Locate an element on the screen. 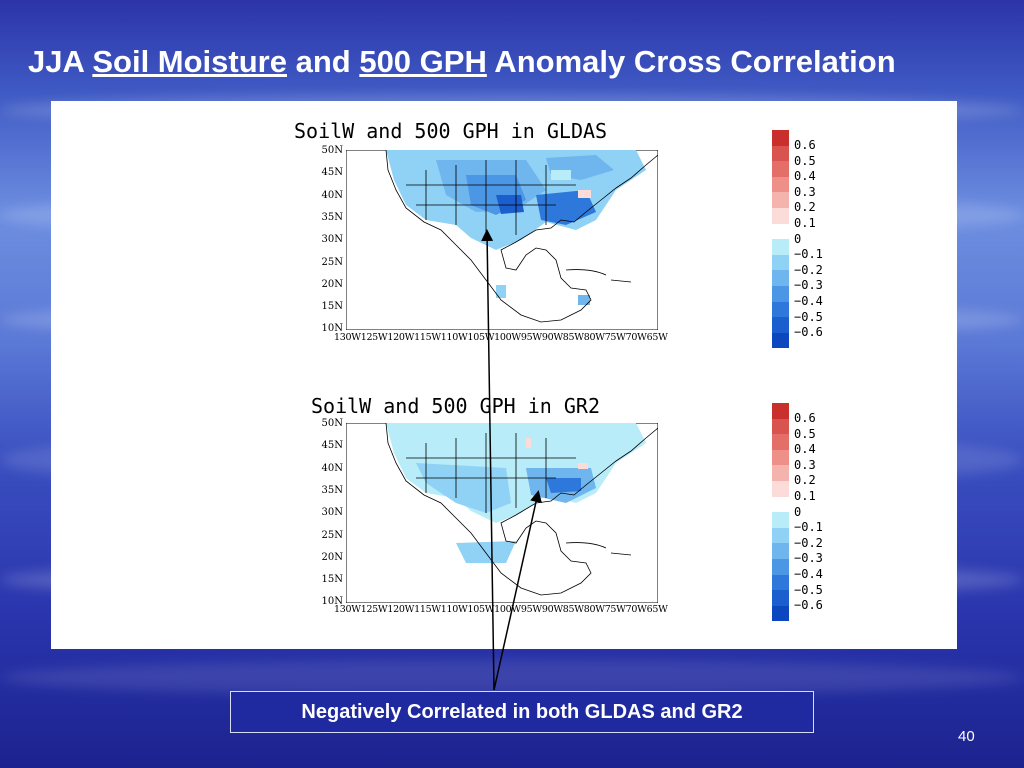 Image resolution: width=1024 pixels, height=768 pixels. map-title-gldas: SoilW and 500 GPH in GLDAS is located at coordinates (451, 131).